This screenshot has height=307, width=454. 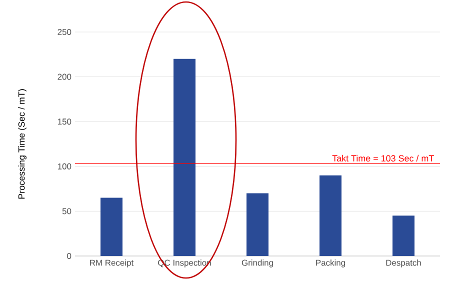 I want to click on y-tick-label: 50, so click(x=67, y=211).